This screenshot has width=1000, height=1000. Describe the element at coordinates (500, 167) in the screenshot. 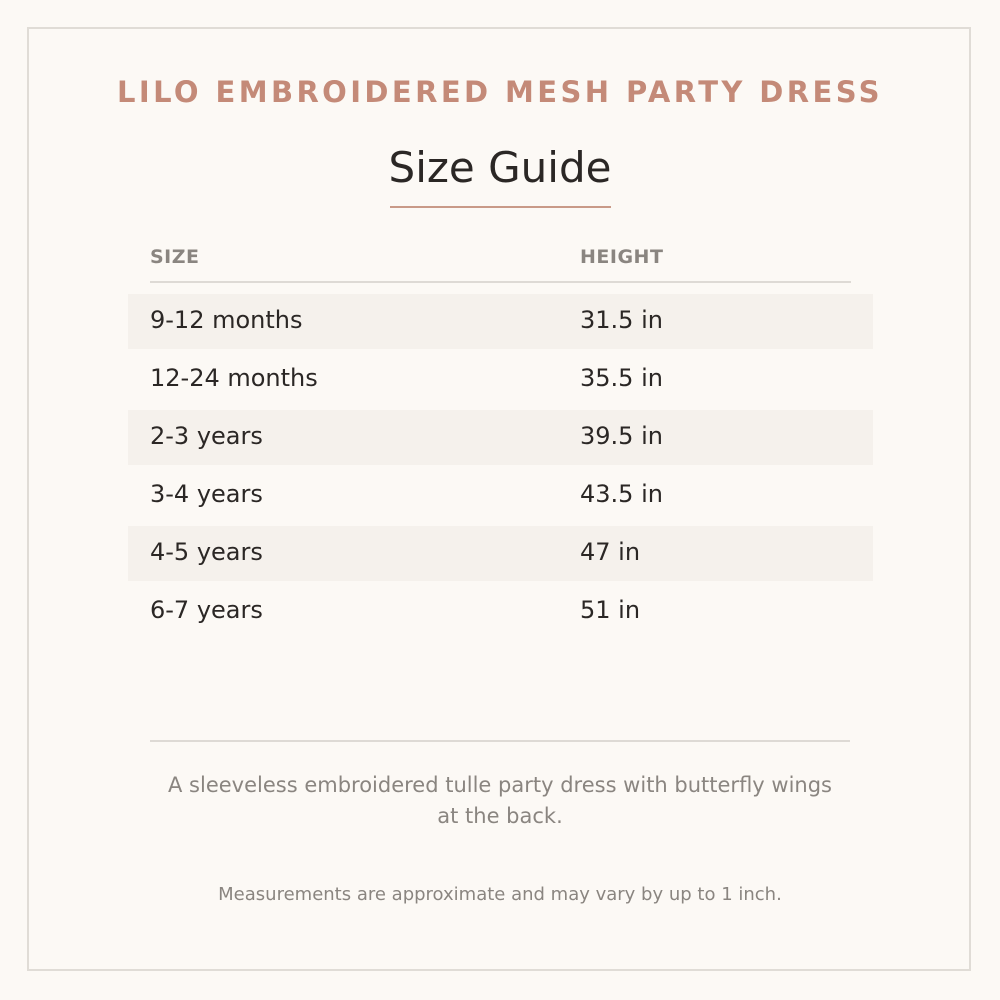

I see `page-title: Size Guide` at that location.